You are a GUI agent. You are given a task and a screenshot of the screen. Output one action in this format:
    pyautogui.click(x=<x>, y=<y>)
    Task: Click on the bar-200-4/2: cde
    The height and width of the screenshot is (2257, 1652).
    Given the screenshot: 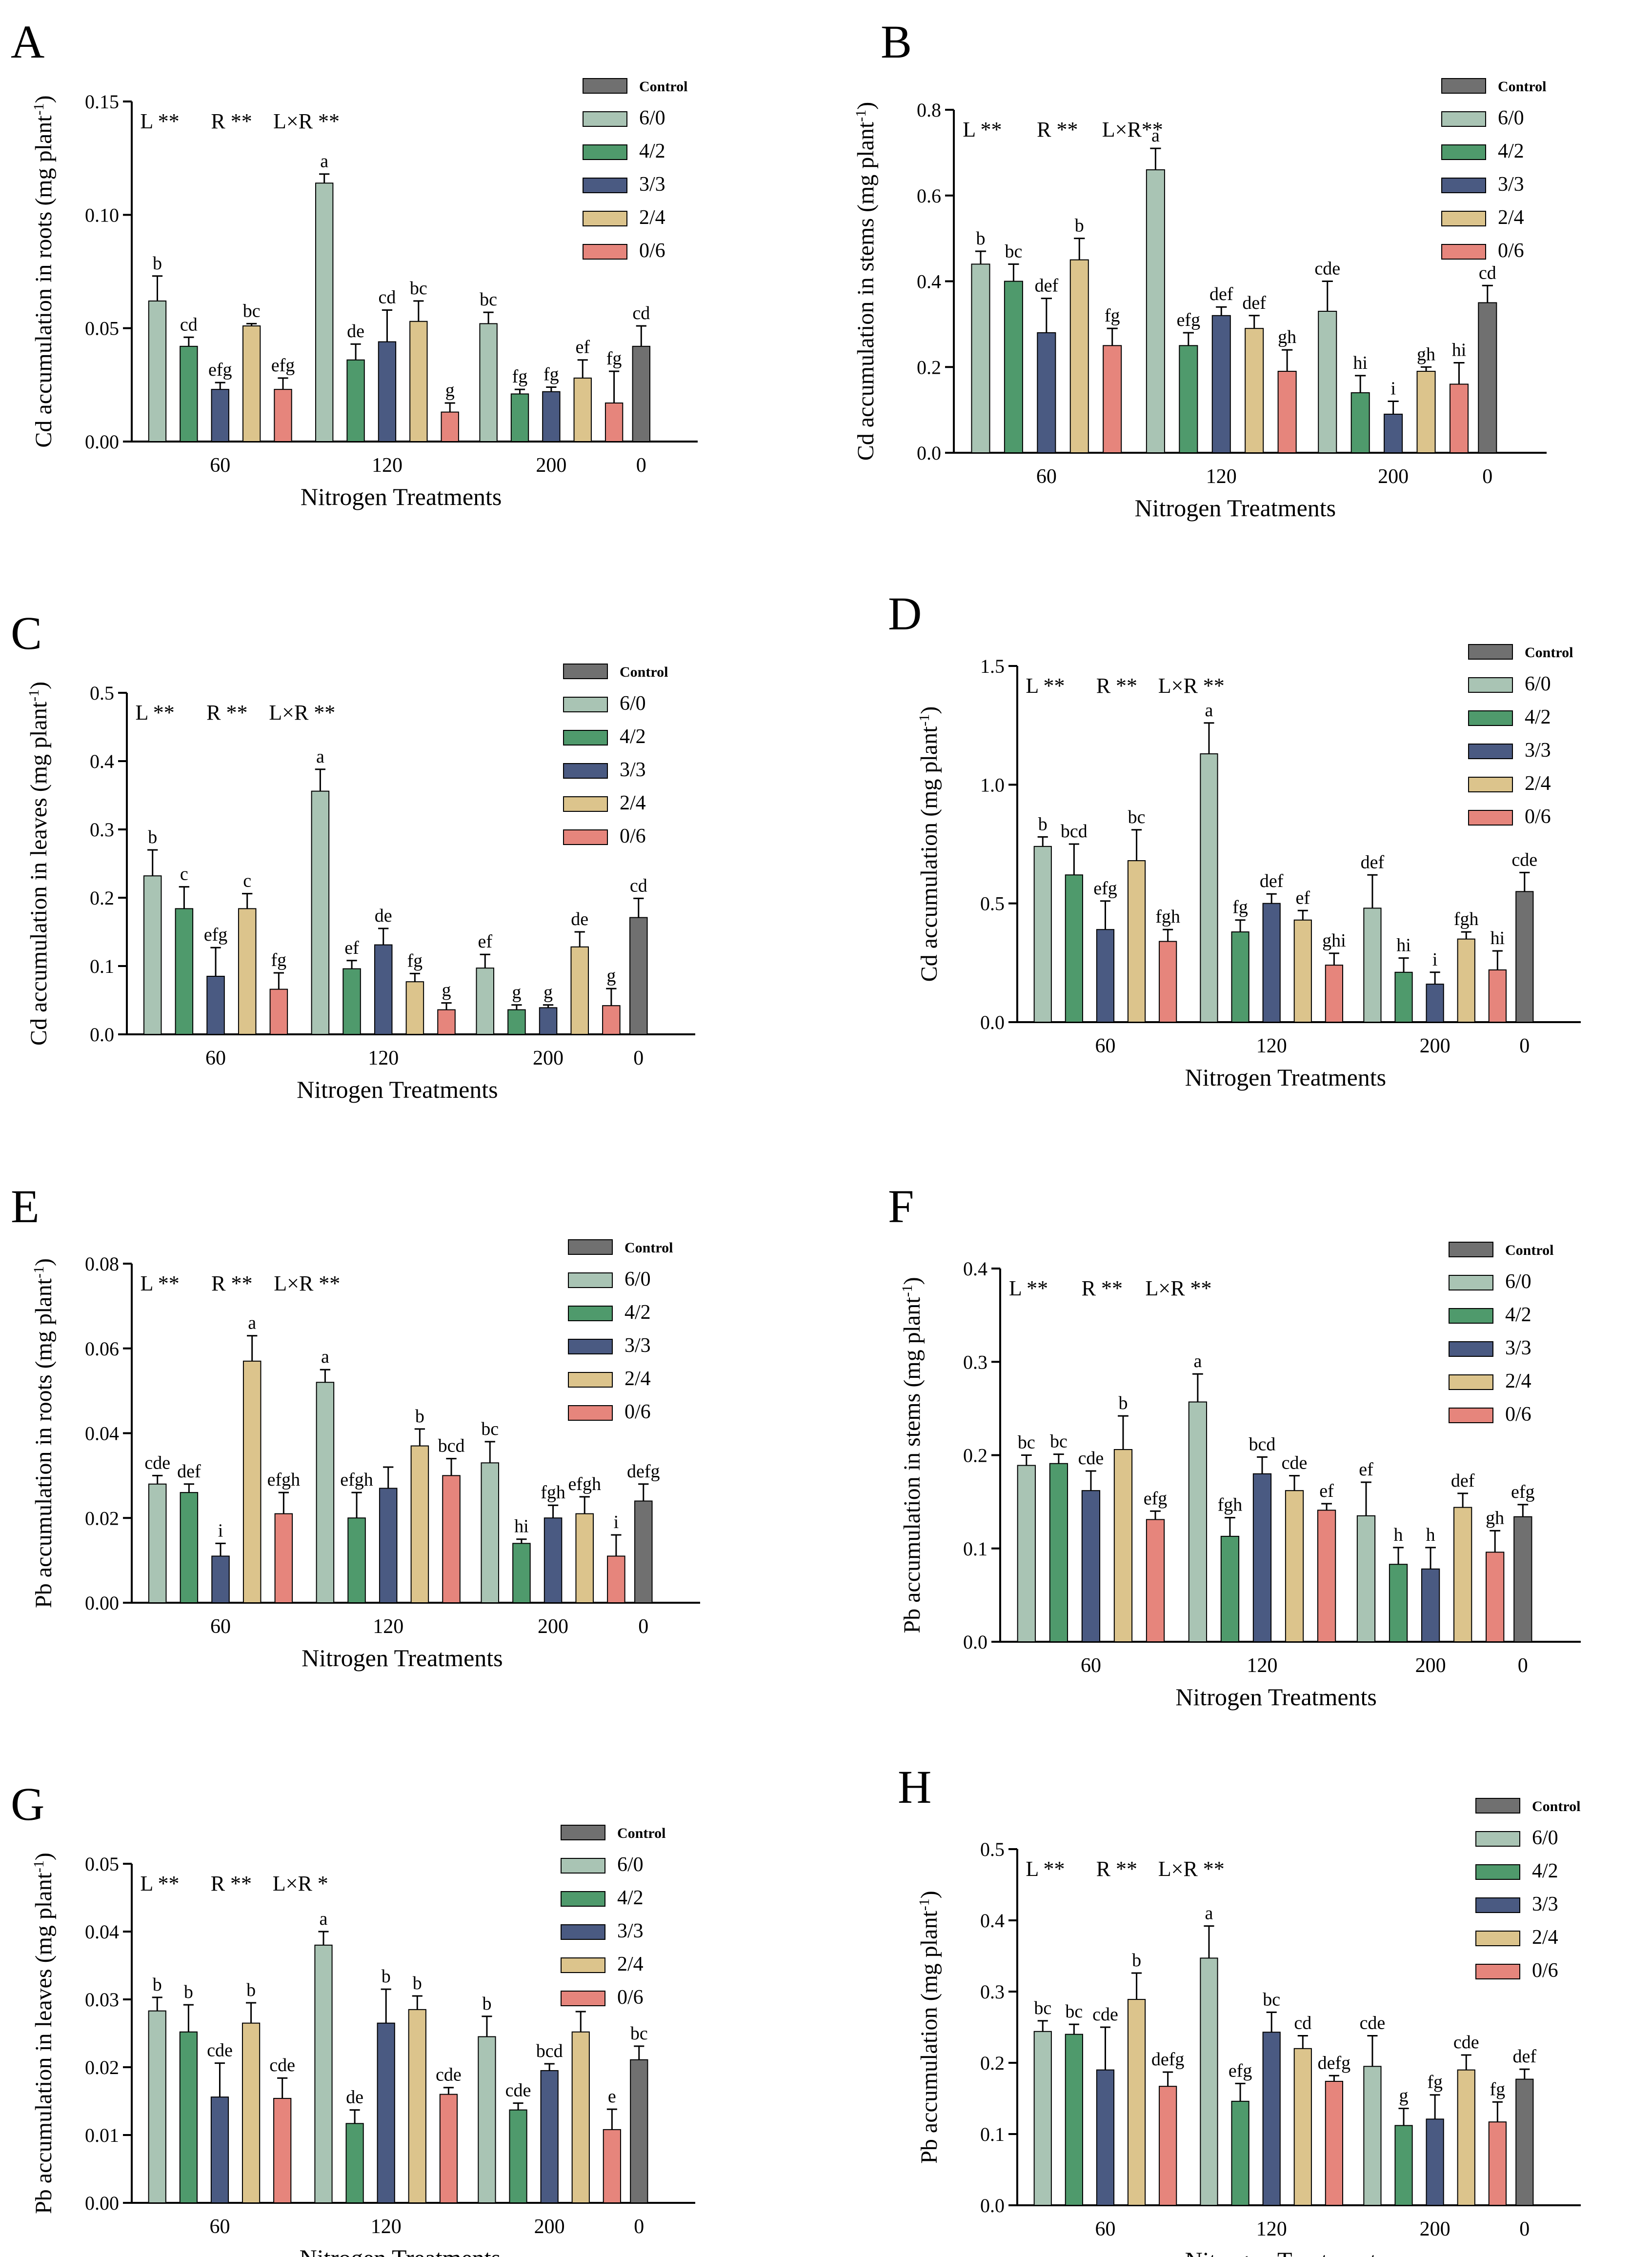 What is the action you would take?
    pyautogui.click(x=518, y=2141)
    